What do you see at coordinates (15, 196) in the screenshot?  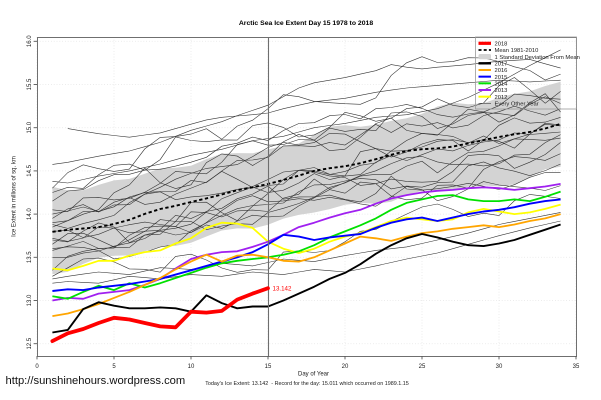 I see `svg-text:Ice Extent in millions of sq.: Ice Extent in millions of sq. km` at bounding box center [15, 196].